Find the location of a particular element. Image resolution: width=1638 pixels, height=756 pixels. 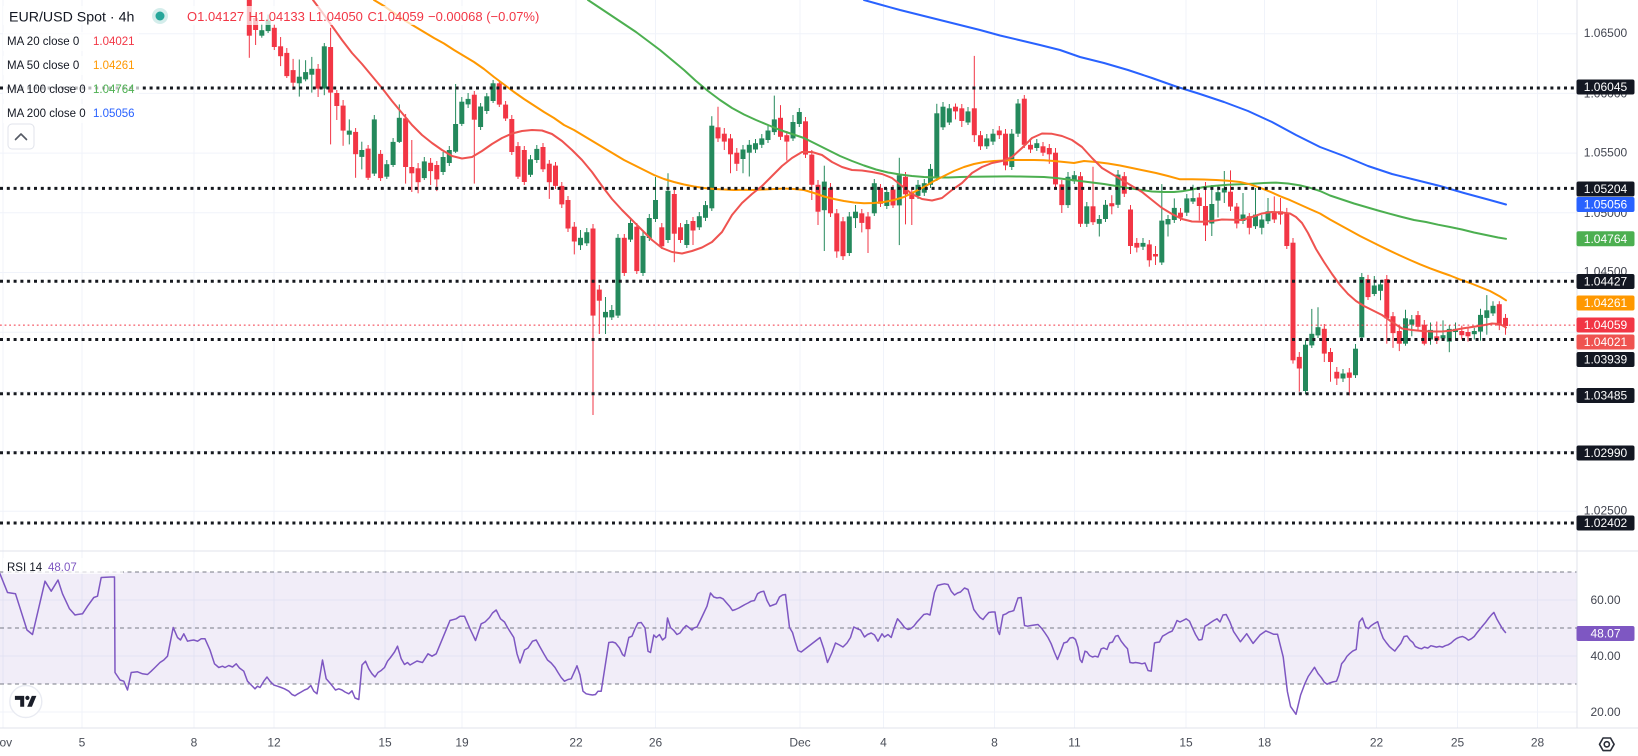

svg-text: 4 is located at coordinates (883, 743).